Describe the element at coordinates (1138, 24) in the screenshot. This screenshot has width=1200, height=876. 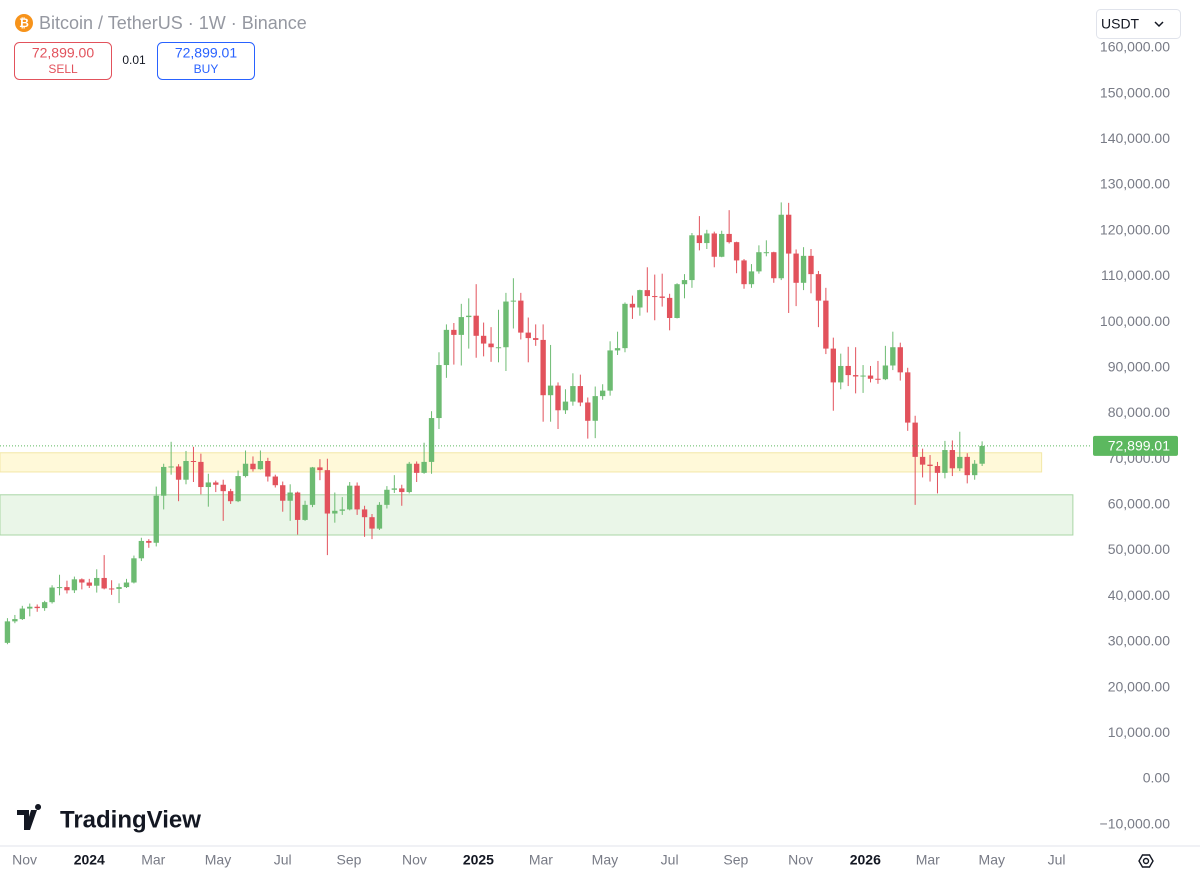
I see `currency-select` at that location.